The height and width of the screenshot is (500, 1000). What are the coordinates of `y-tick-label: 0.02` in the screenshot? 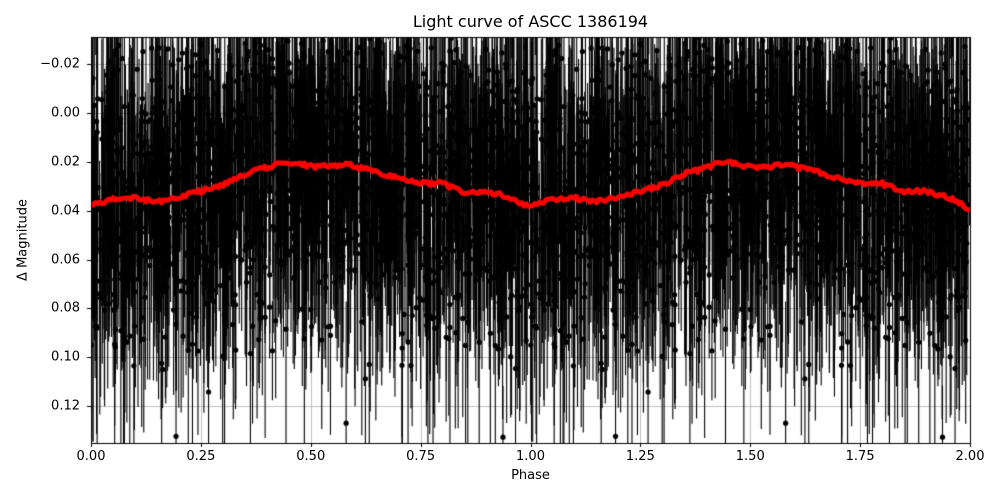 It's located at (65, 162).